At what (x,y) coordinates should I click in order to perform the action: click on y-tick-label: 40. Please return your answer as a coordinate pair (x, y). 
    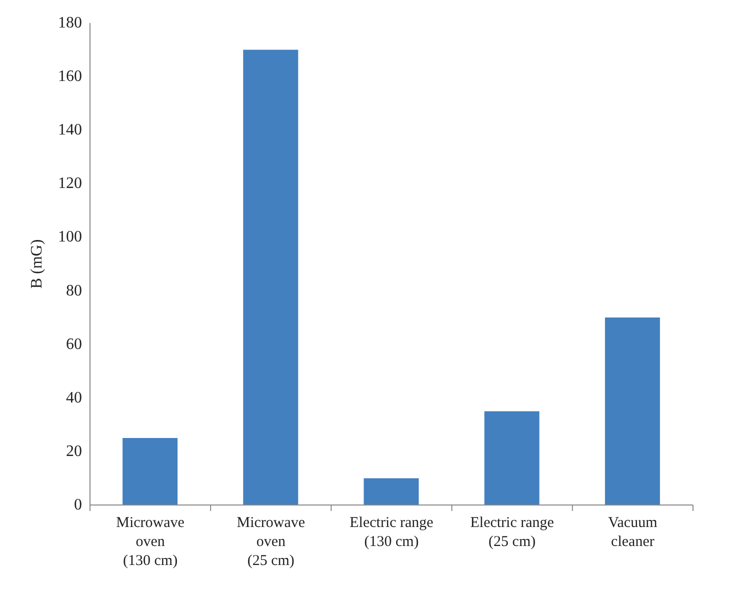
    Looking at the image, I should click on (74, 397).